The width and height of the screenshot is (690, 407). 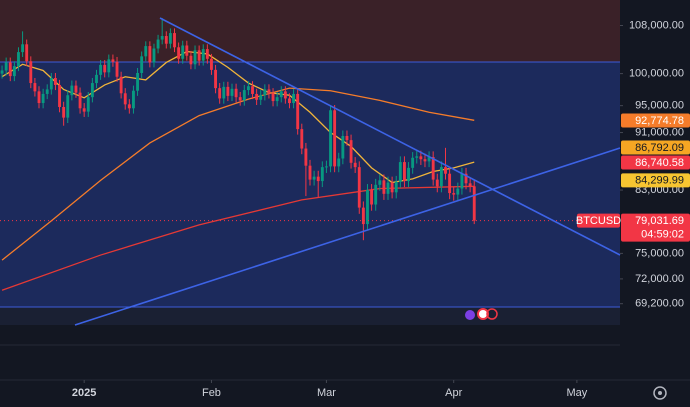 What do you see at coordinates (310, 31) in the screenshot?
I see `resistance-zone` at bounding box center [310, 31].